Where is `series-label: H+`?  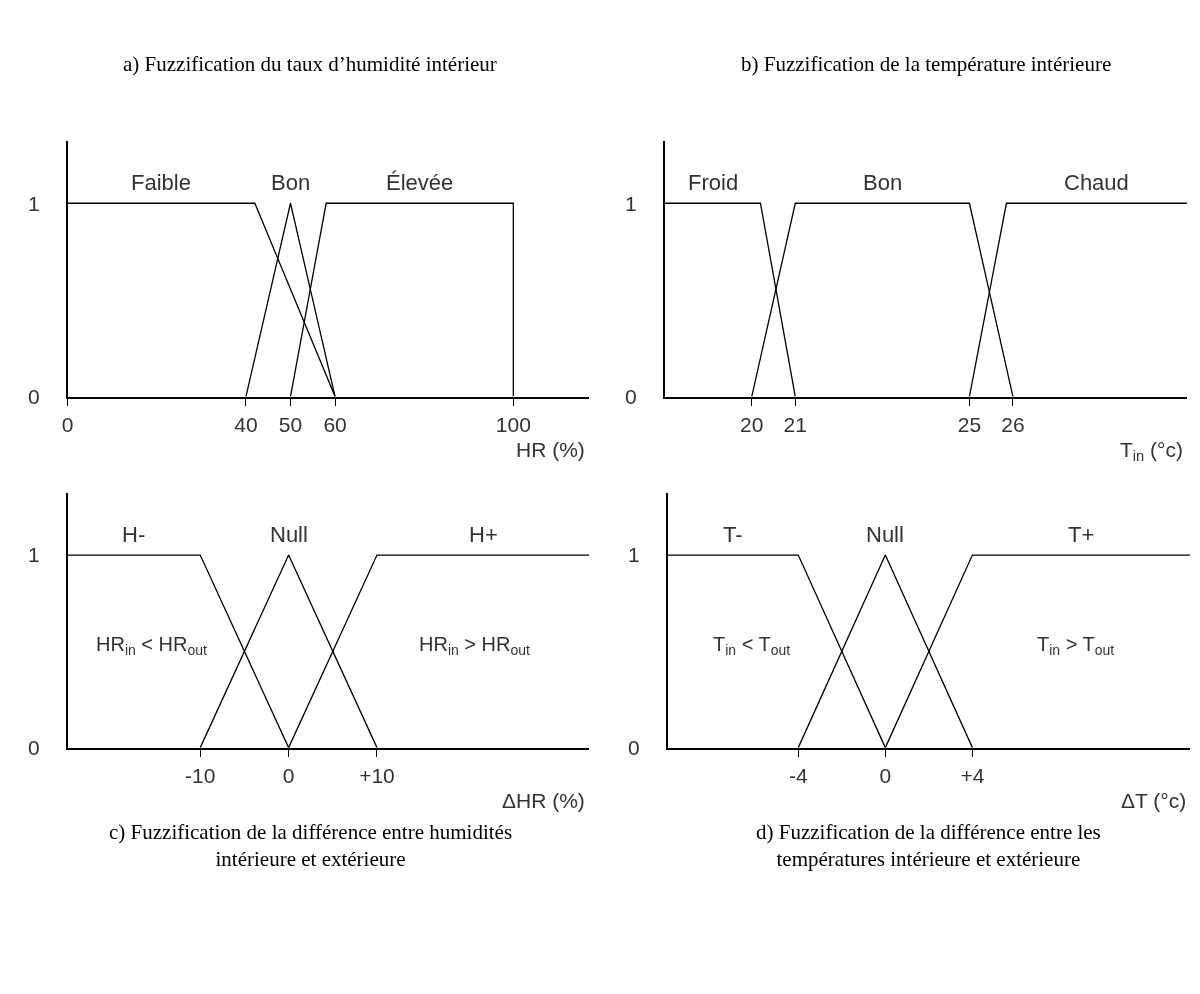 series-label: H+ is located at coordinates (483, 534).